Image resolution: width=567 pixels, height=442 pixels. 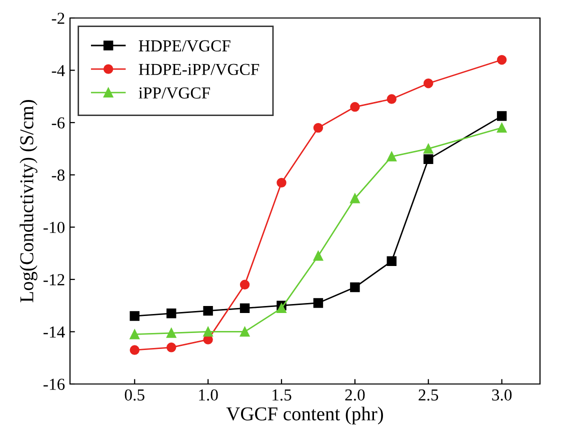 What do you see at coordinates (58, 18) in the screenshot?
I see `y-tick-label: -2` at bounding box center [58, 18].